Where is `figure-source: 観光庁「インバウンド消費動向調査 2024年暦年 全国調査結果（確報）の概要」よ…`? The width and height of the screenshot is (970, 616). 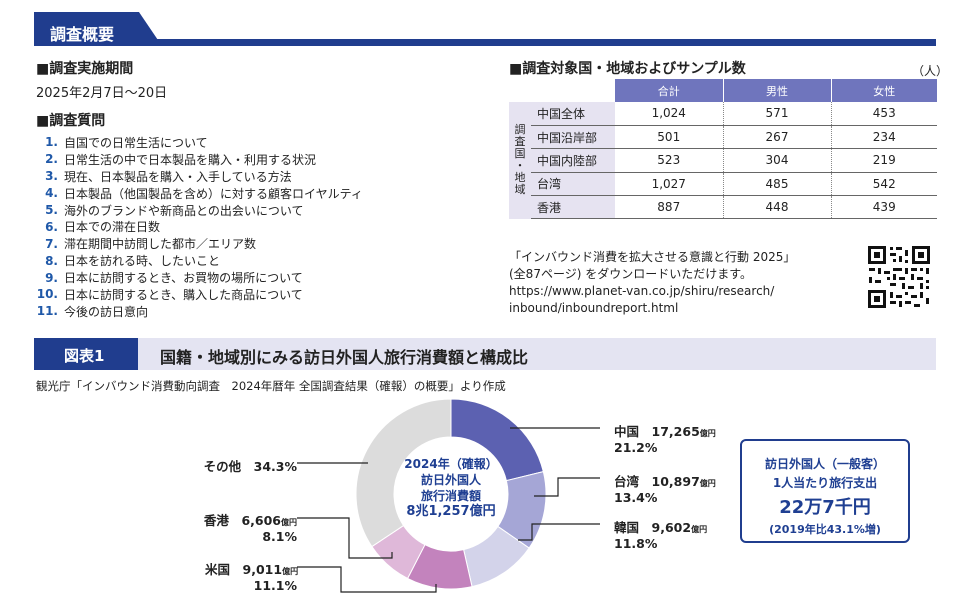
figure-source: 観光庁「インバウンド消費動向調査 2024年暦年 全国調査結果（確報）の概要」よ… is located at coordinates (271, 386).